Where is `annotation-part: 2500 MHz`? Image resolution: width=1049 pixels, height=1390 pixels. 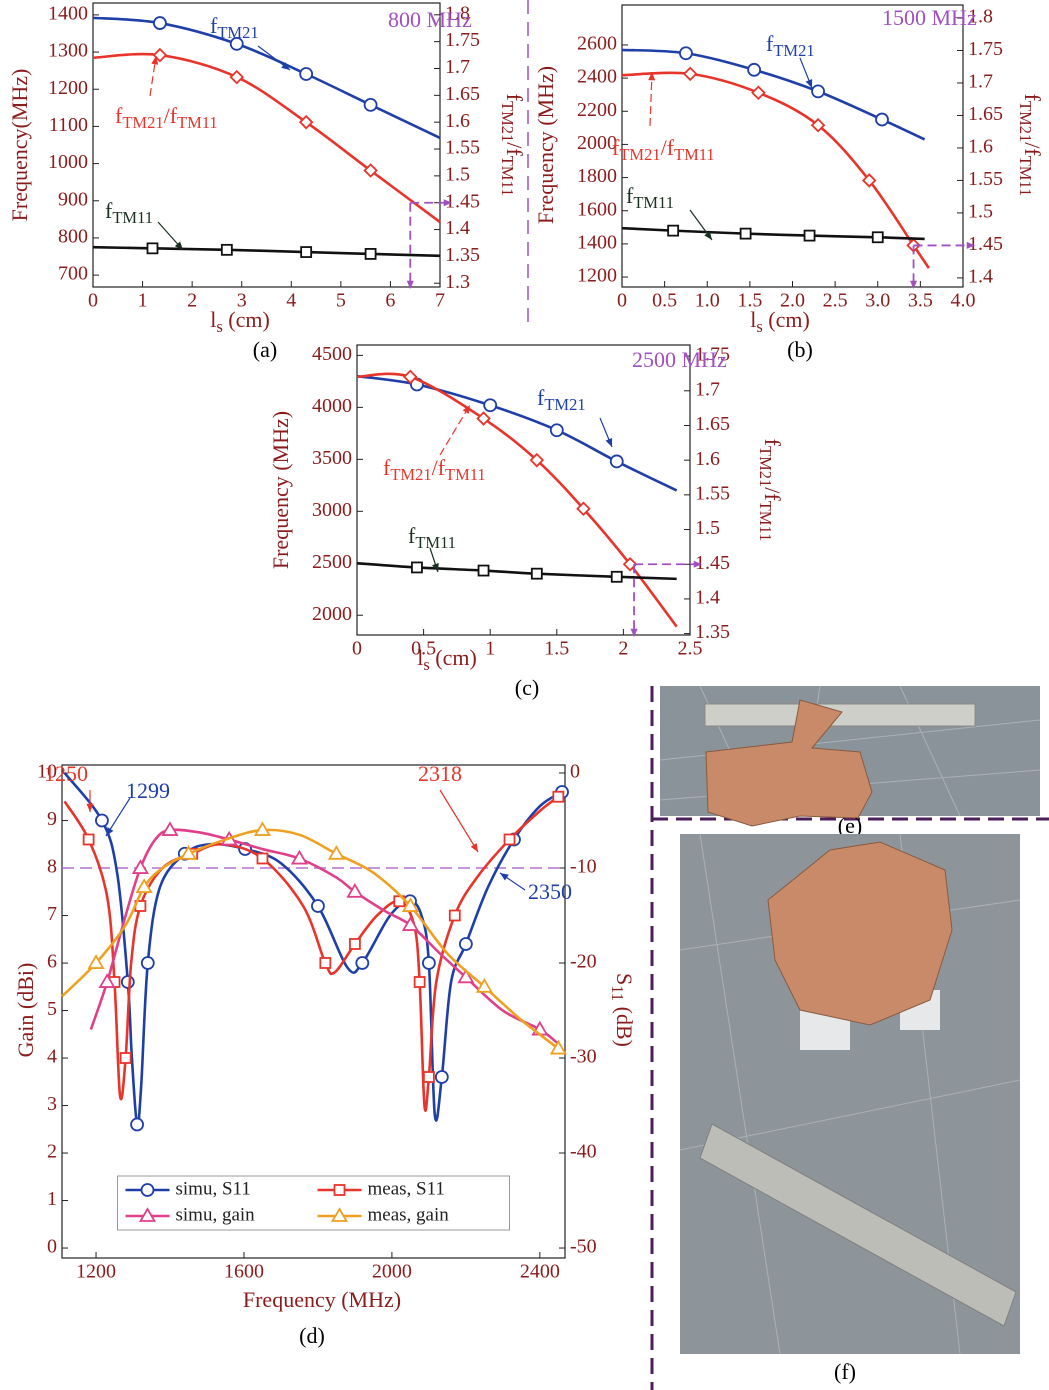 annotation-part: 2500 MHz is located at coordinates (679, 359).